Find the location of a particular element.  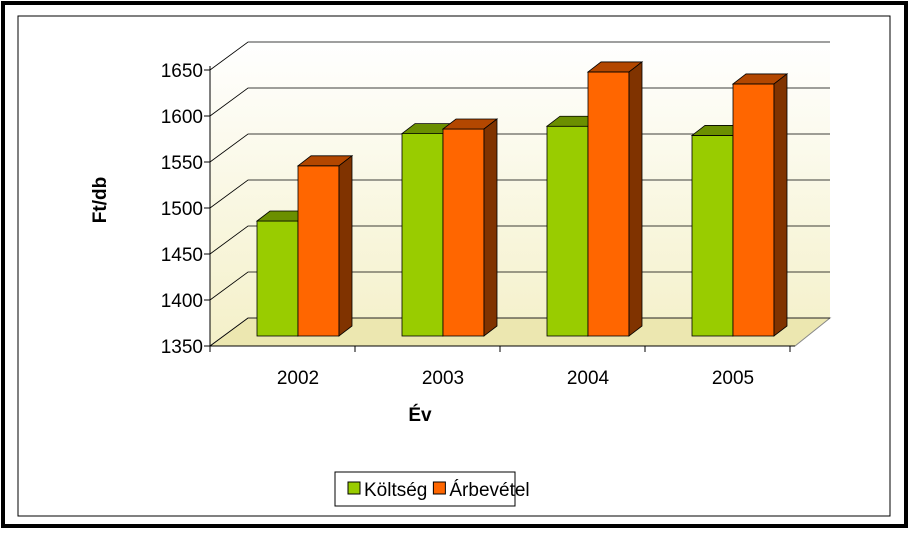

legend-label: Költség is located at coordinates (395, 490).